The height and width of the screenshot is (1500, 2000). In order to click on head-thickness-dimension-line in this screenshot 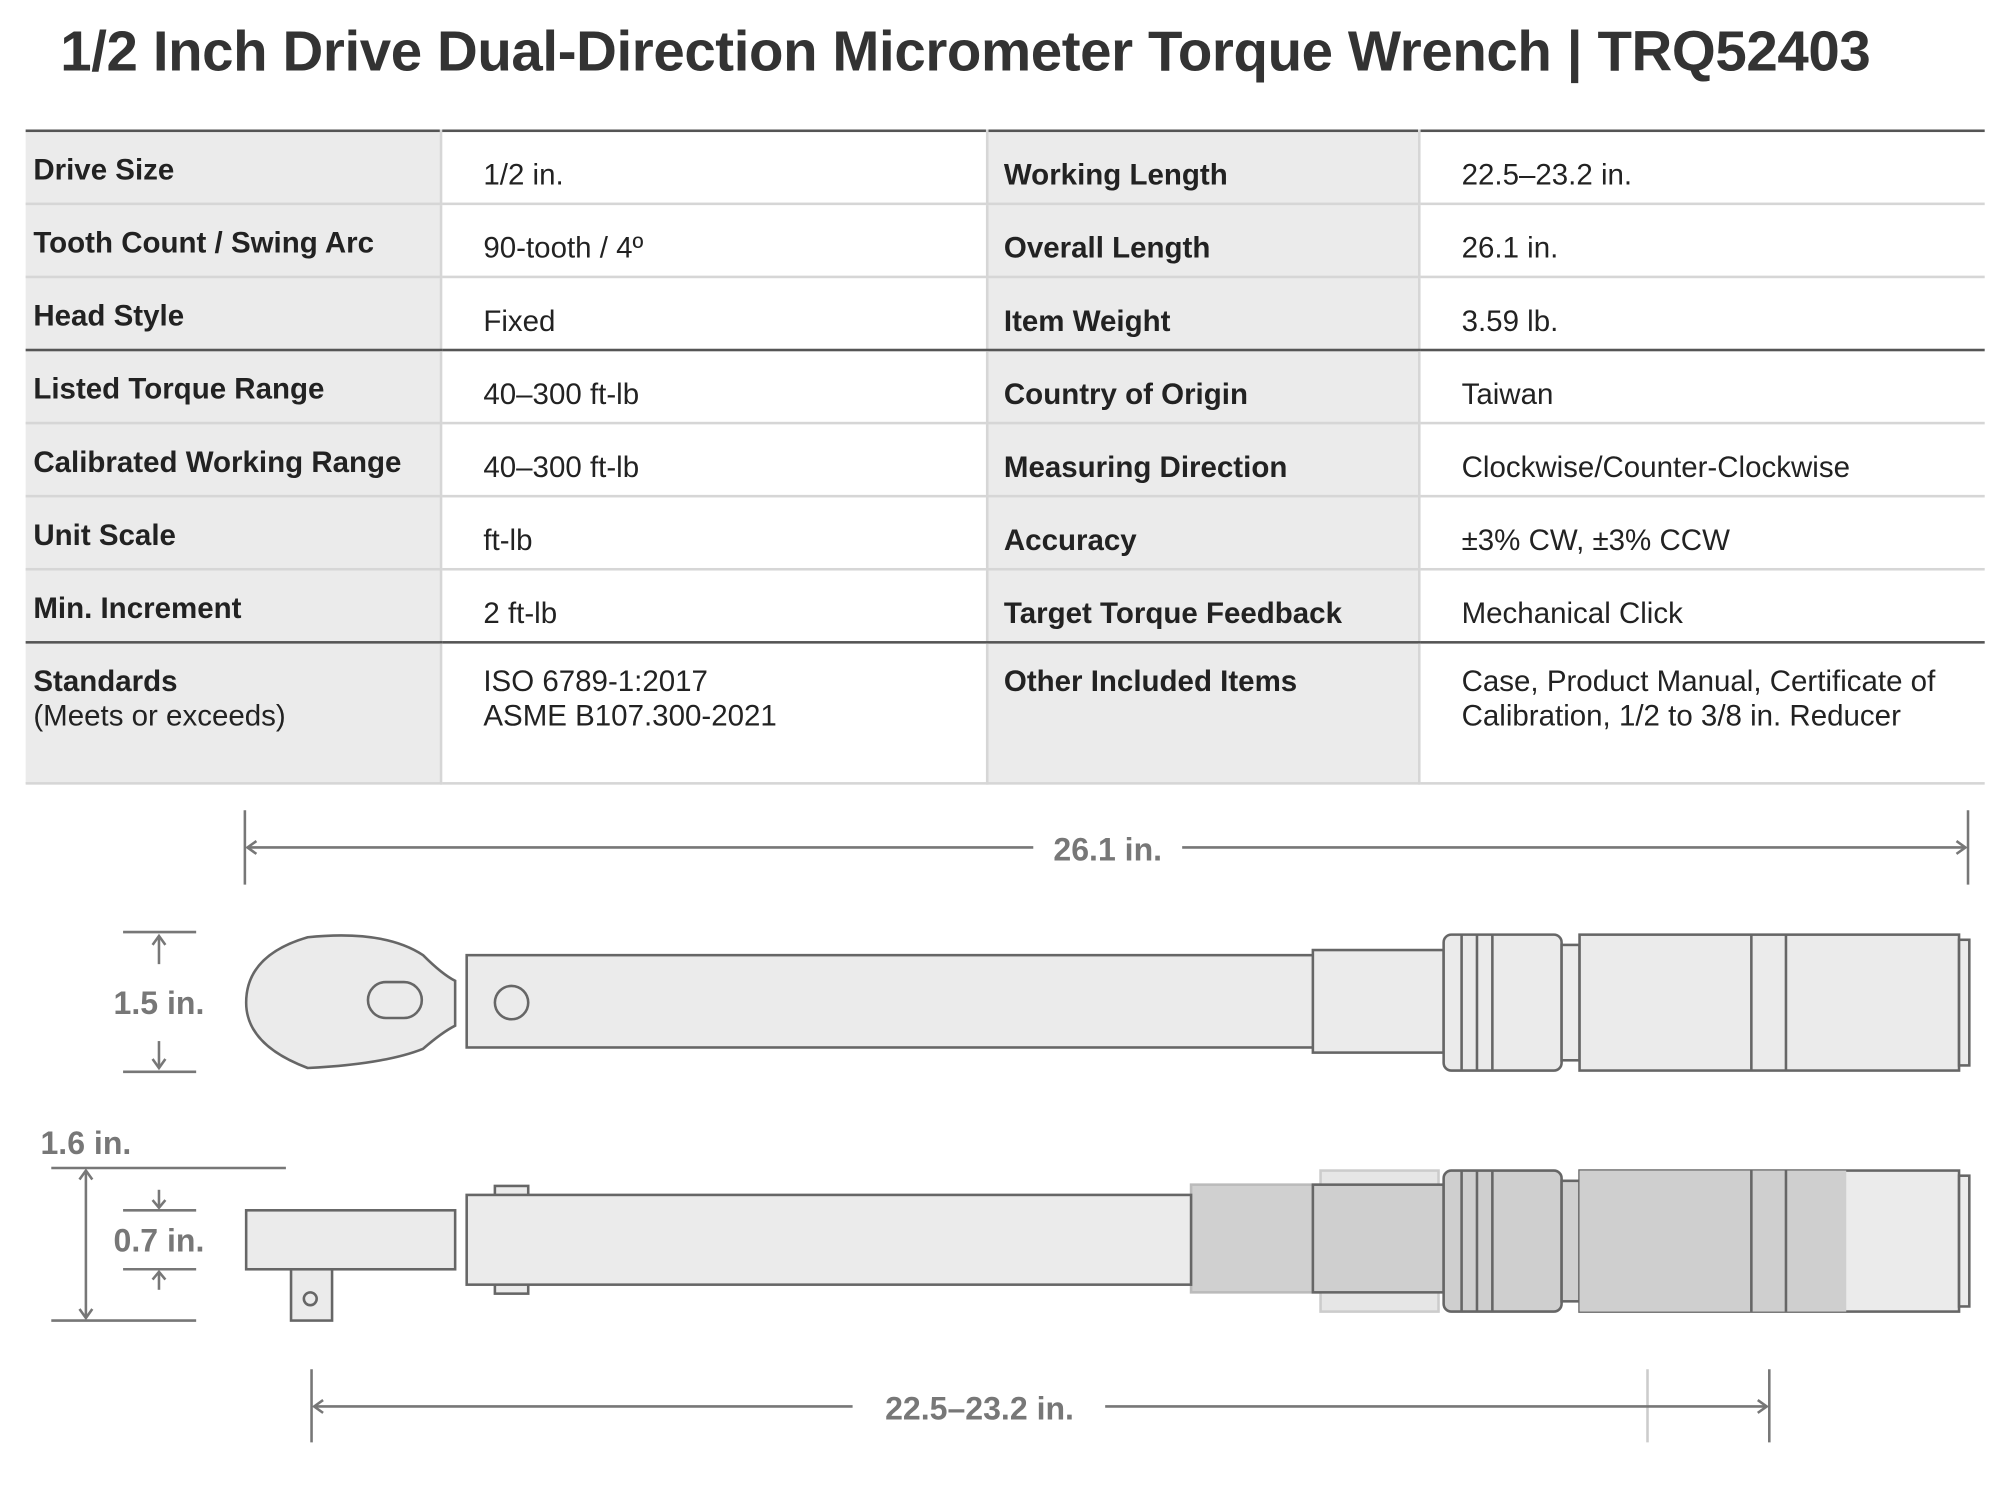, I will do `click(160, 1239)`.